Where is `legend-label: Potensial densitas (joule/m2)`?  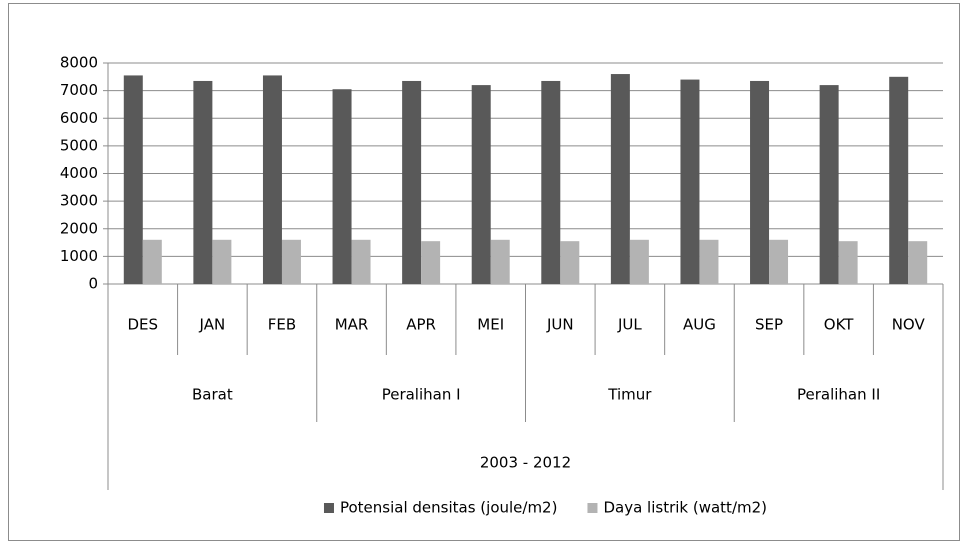 legend-label: Potensial densitas (joule/m2) is located at coordinates (448, 508).